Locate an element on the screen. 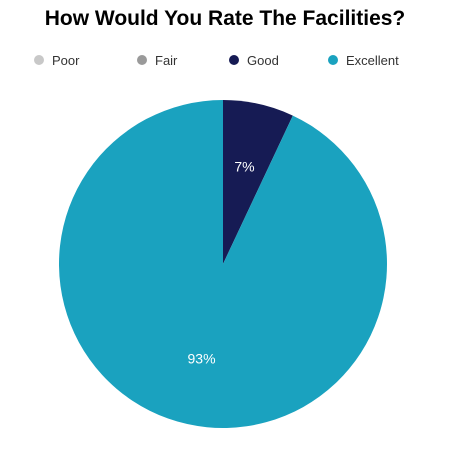 The height and width of the screenshot is (450, 450). chart-title: How Would You Rate The Facilities? is located at coordinates (225, 18).